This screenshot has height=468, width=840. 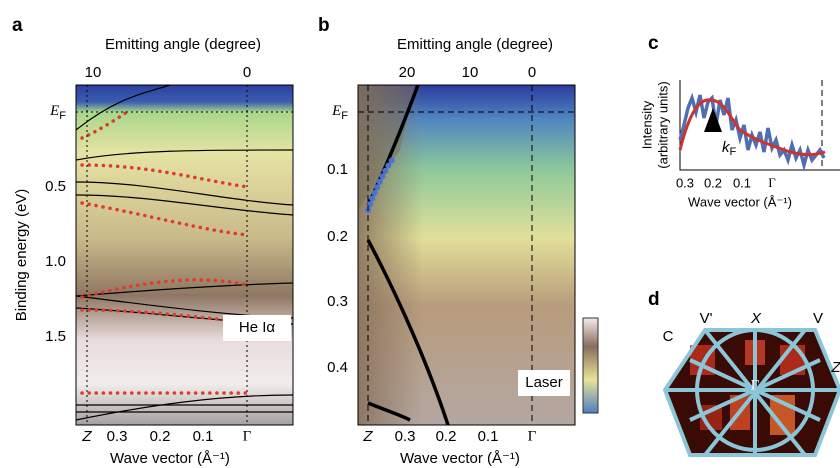 What do you see at coordinates (706, 318) in the screenshot?
I see `point-label: V'` at bounding box center [706, 318].